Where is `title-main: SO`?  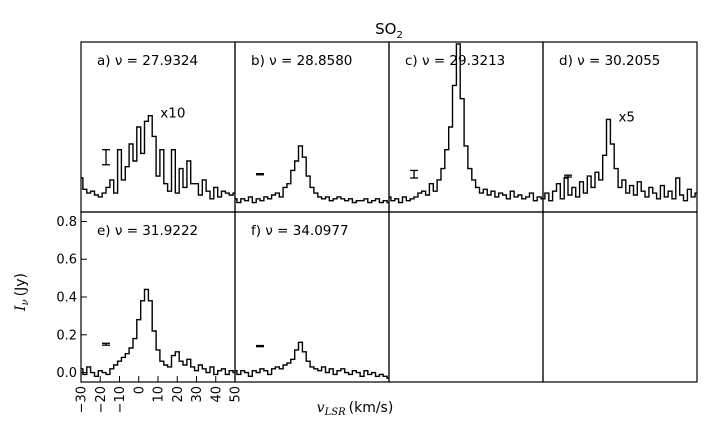
title-main: SO is located at coordinates (385, 29).